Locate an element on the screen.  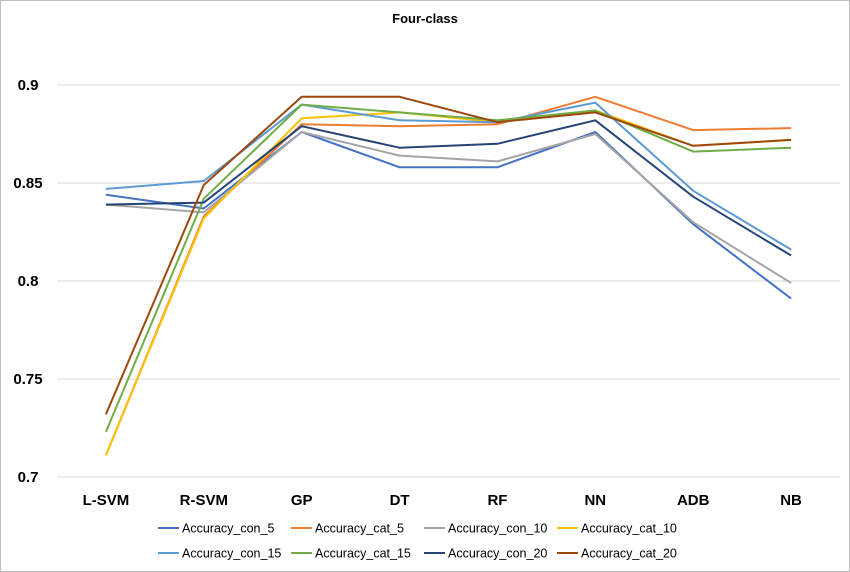
x-tick-label: L-SVM is located at coordinates (106, 500).